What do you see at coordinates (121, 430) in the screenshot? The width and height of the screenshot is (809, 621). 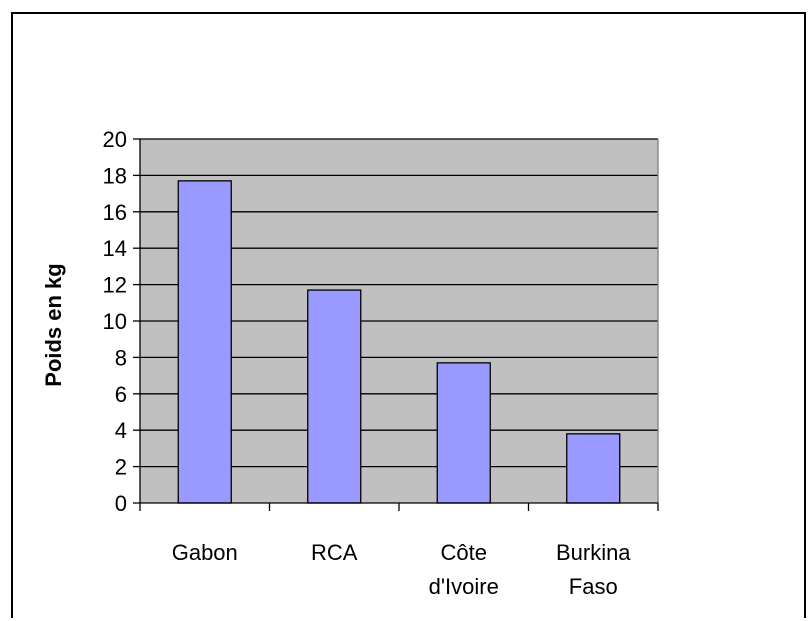 I see `y-tick-label: 4` at bounding box center [121, 430].